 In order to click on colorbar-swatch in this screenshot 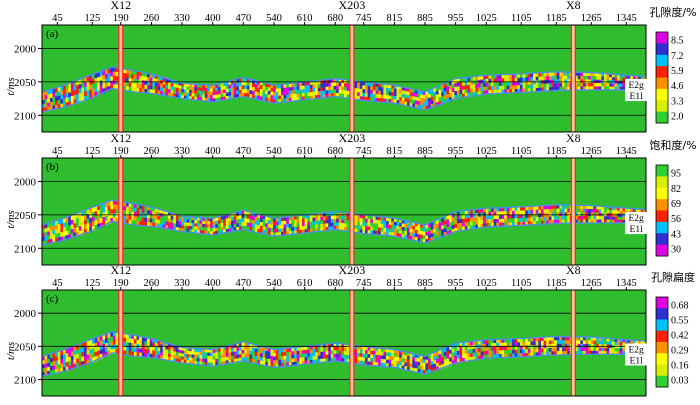, I will do `click(662, 94)`.